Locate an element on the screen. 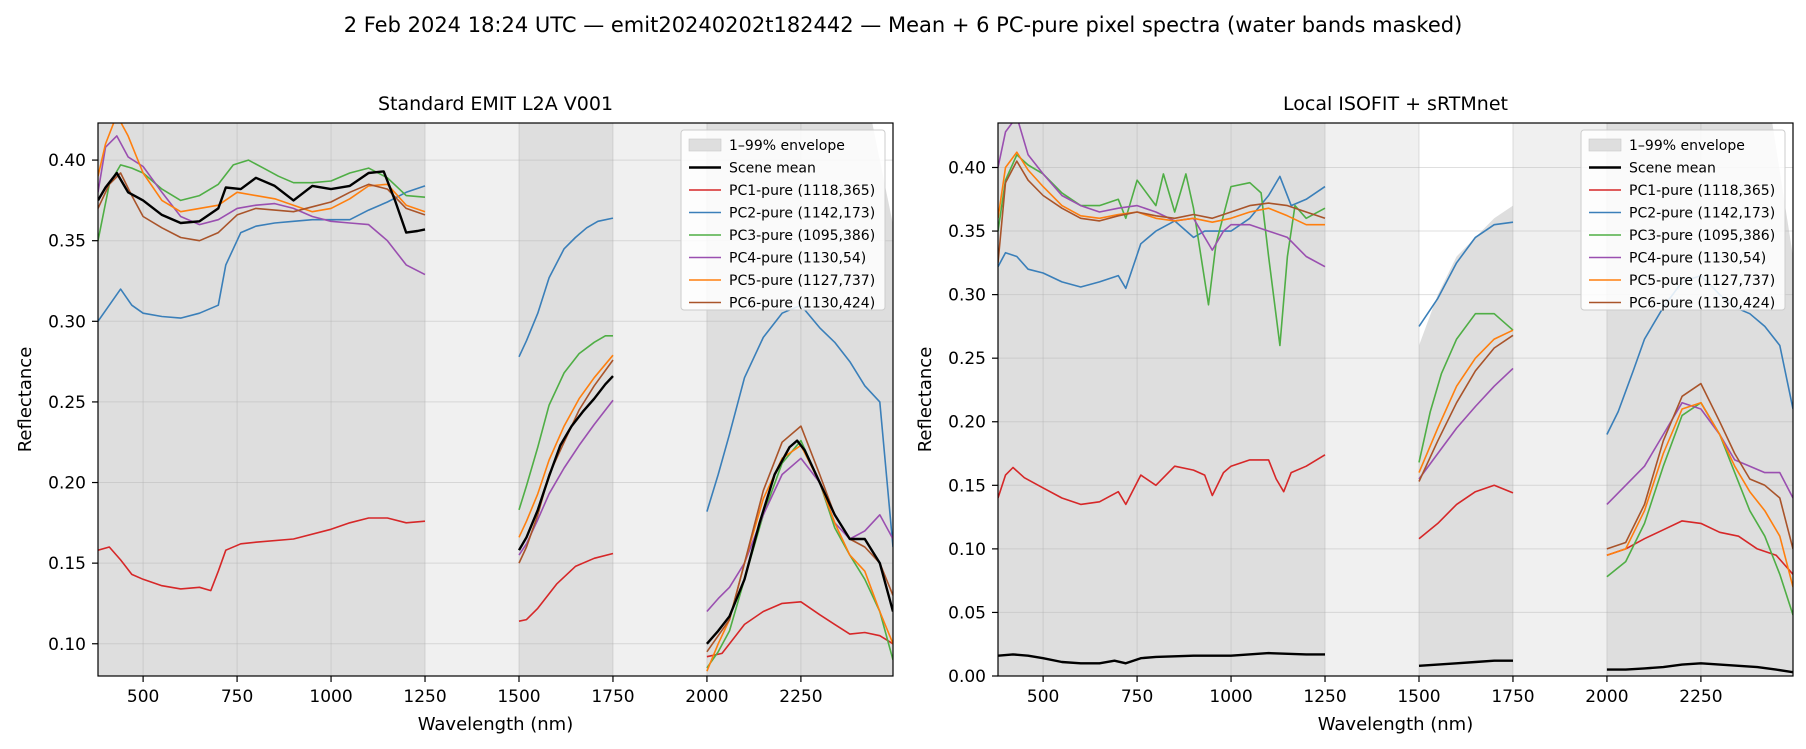  chart-title: Local ISOFIT + sRTMnet is located at coordinates (1395, 104).